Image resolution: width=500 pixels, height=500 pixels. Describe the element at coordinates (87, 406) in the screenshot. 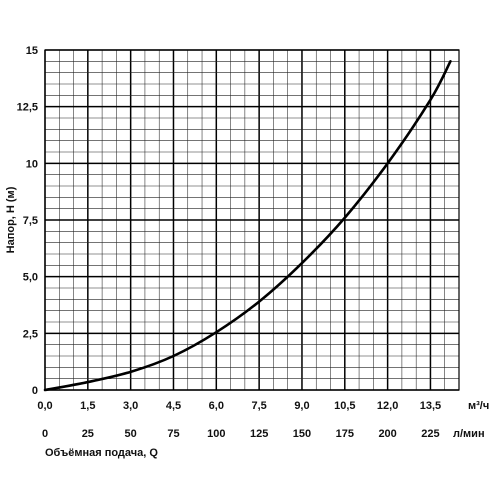

I see `x-tick-label: 1,5` at that location.